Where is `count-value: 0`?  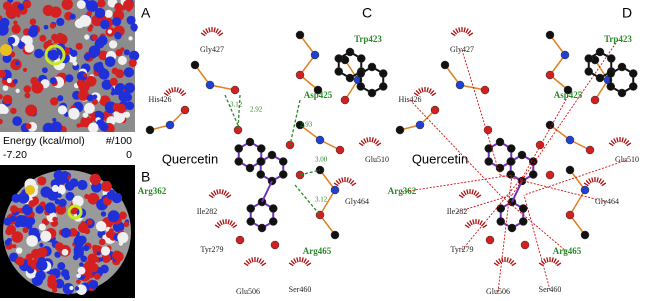 count-value: 0 is located at coordinates (129, 155).